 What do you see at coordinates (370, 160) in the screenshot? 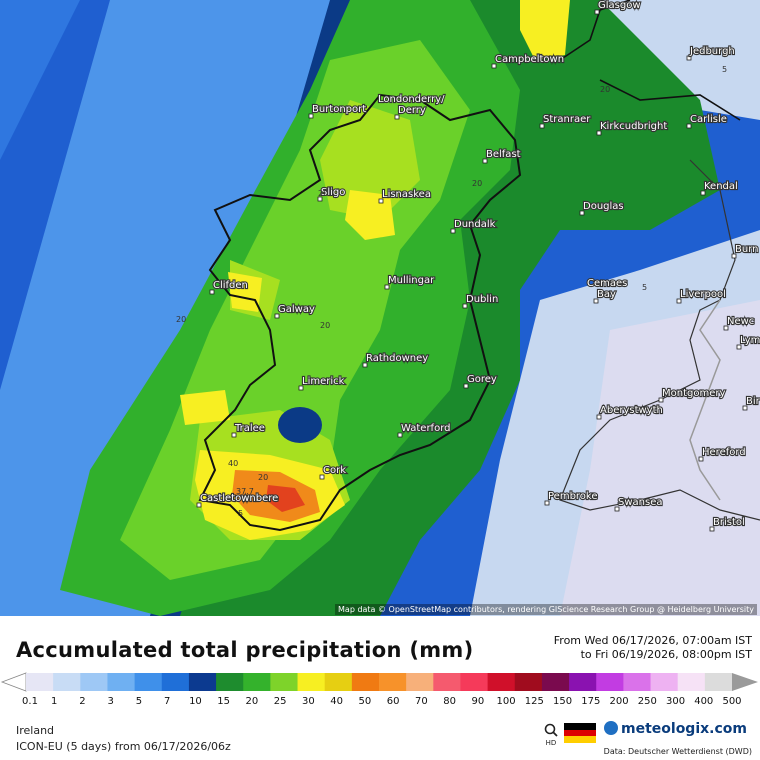
I see `lime-patch-north` at bounding box center [370, 160].